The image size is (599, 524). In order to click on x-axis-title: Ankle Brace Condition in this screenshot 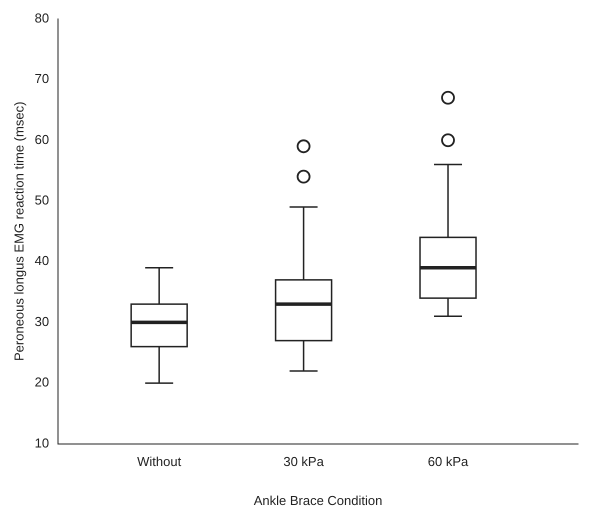, I will do `click(318, 500)`.